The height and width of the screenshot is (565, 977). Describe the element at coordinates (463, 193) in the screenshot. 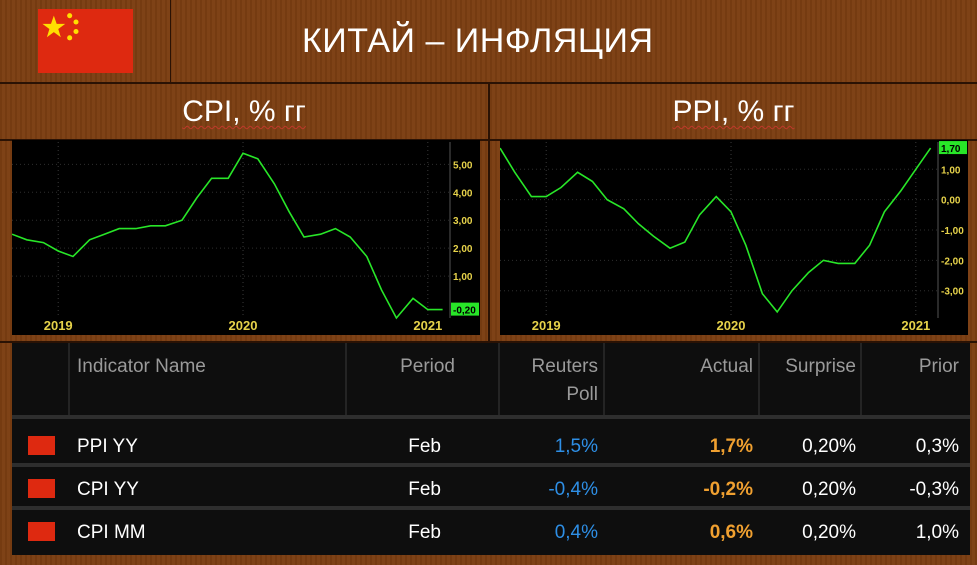

I see `y-tick-label: 4,00` at that location.